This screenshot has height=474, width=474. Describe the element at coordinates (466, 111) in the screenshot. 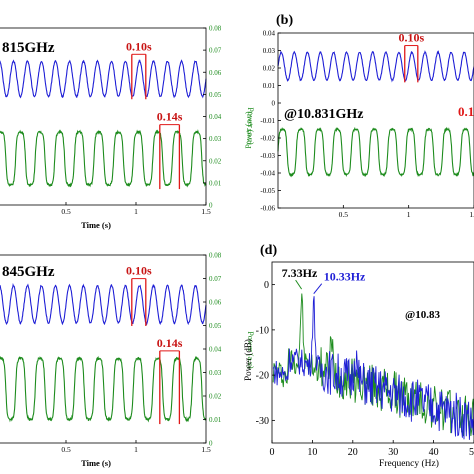

I see `panel-b-red-annotation: 0.1` at that location.